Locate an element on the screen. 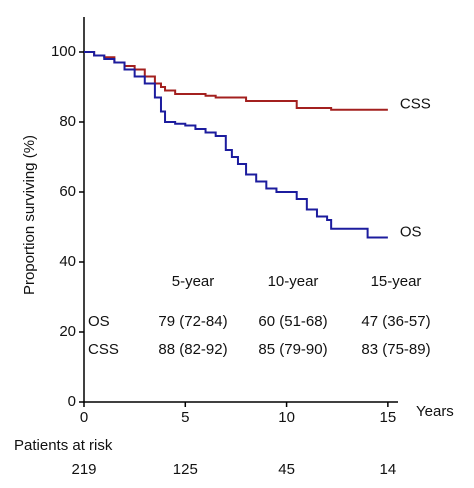 The height and width of the screenshot is (488, 474). y-tick-label: 40 is located at coordinates (67, 261).